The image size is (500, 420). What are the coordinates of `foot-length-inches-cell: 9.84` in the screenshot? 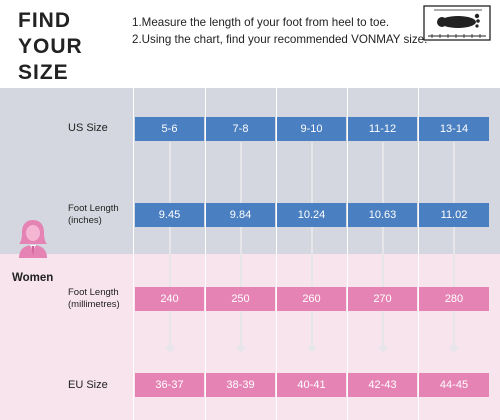 It's located at (240, 215).